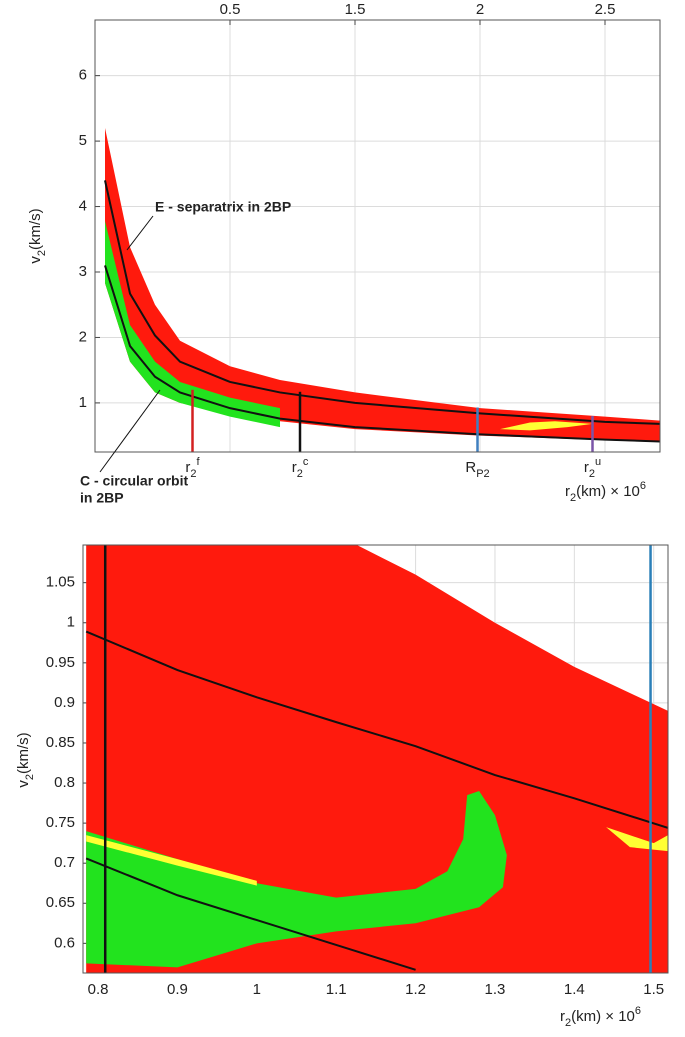 This screenshot has width=685, height=1037. What do you see at coordinates (574, 989) in the screenshot?
I see `x-tick-label: 1.4` at bounding box center [574, 989].